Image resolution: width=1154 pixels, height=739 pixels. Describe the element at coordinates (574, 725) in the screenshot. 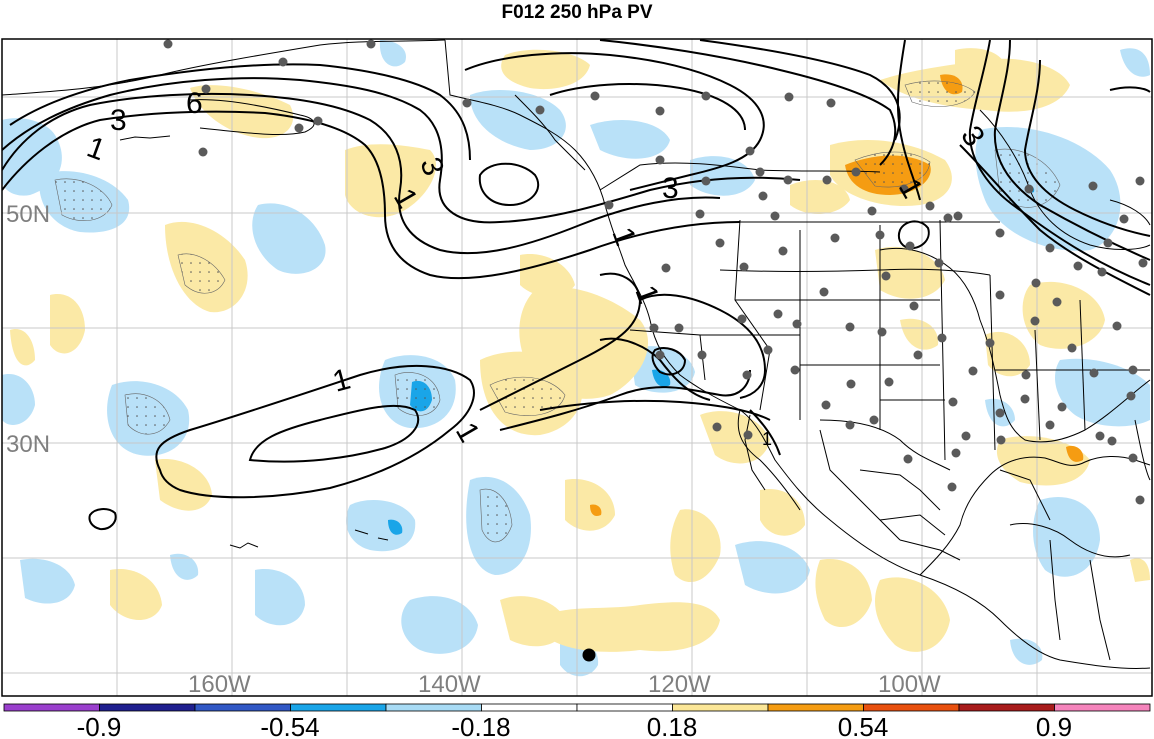

I see `colorbar-tick-labels: -0.9 -0.54 -0.18 0.18 0.54 0.9` at that location.